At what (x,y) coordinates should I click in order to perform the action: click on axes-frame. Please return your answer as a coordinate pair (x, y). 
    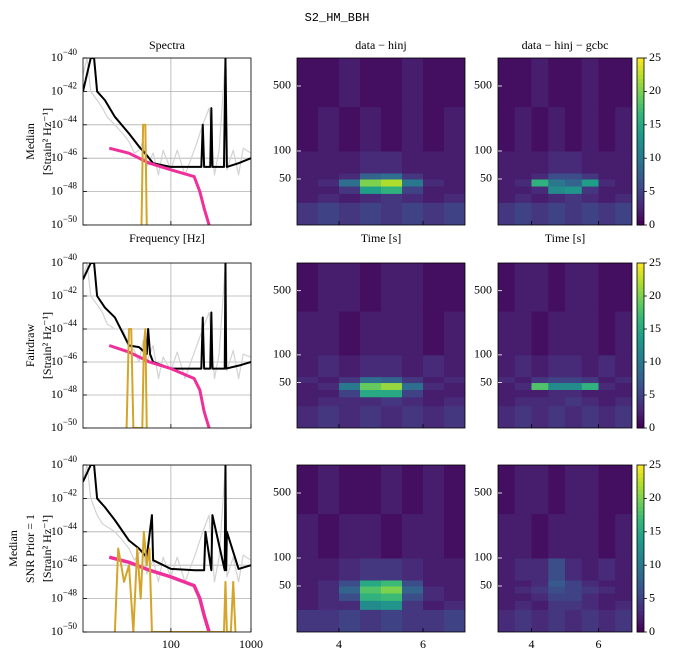
    Looking at the image, I should click on (565, 345).